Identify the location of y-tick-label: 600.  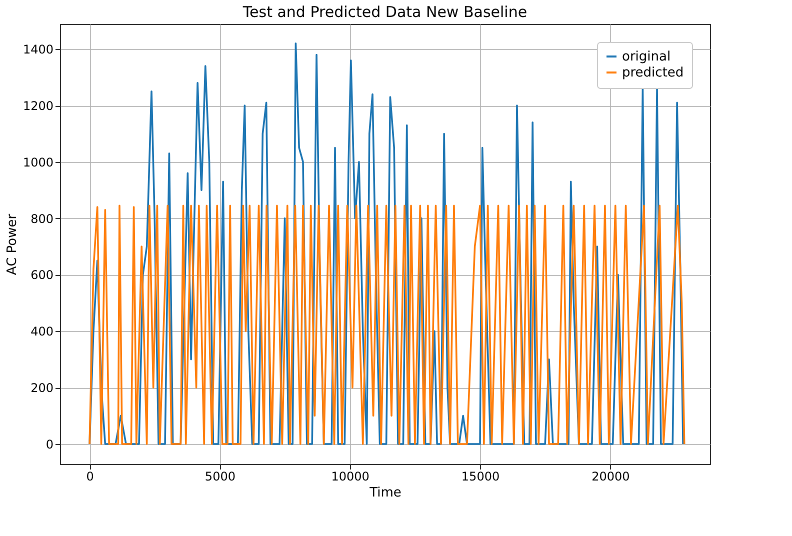
(42, 275).